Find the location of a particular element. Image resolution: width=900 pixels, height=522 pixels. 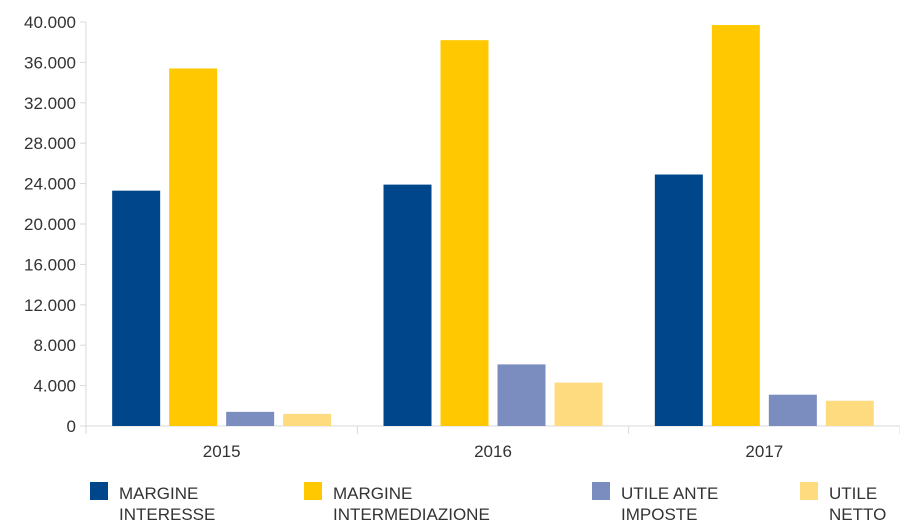

x-tick-label: 2017 is located at coordinates (764, 451).